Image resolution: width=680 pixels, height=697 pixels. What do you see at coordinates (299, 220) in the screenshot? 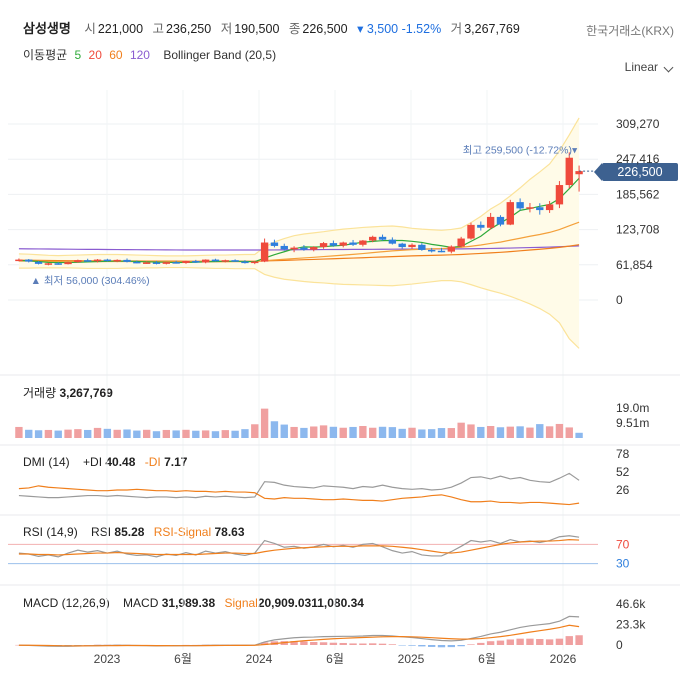
I see `ma5-line` at bounding box center [299, 220].